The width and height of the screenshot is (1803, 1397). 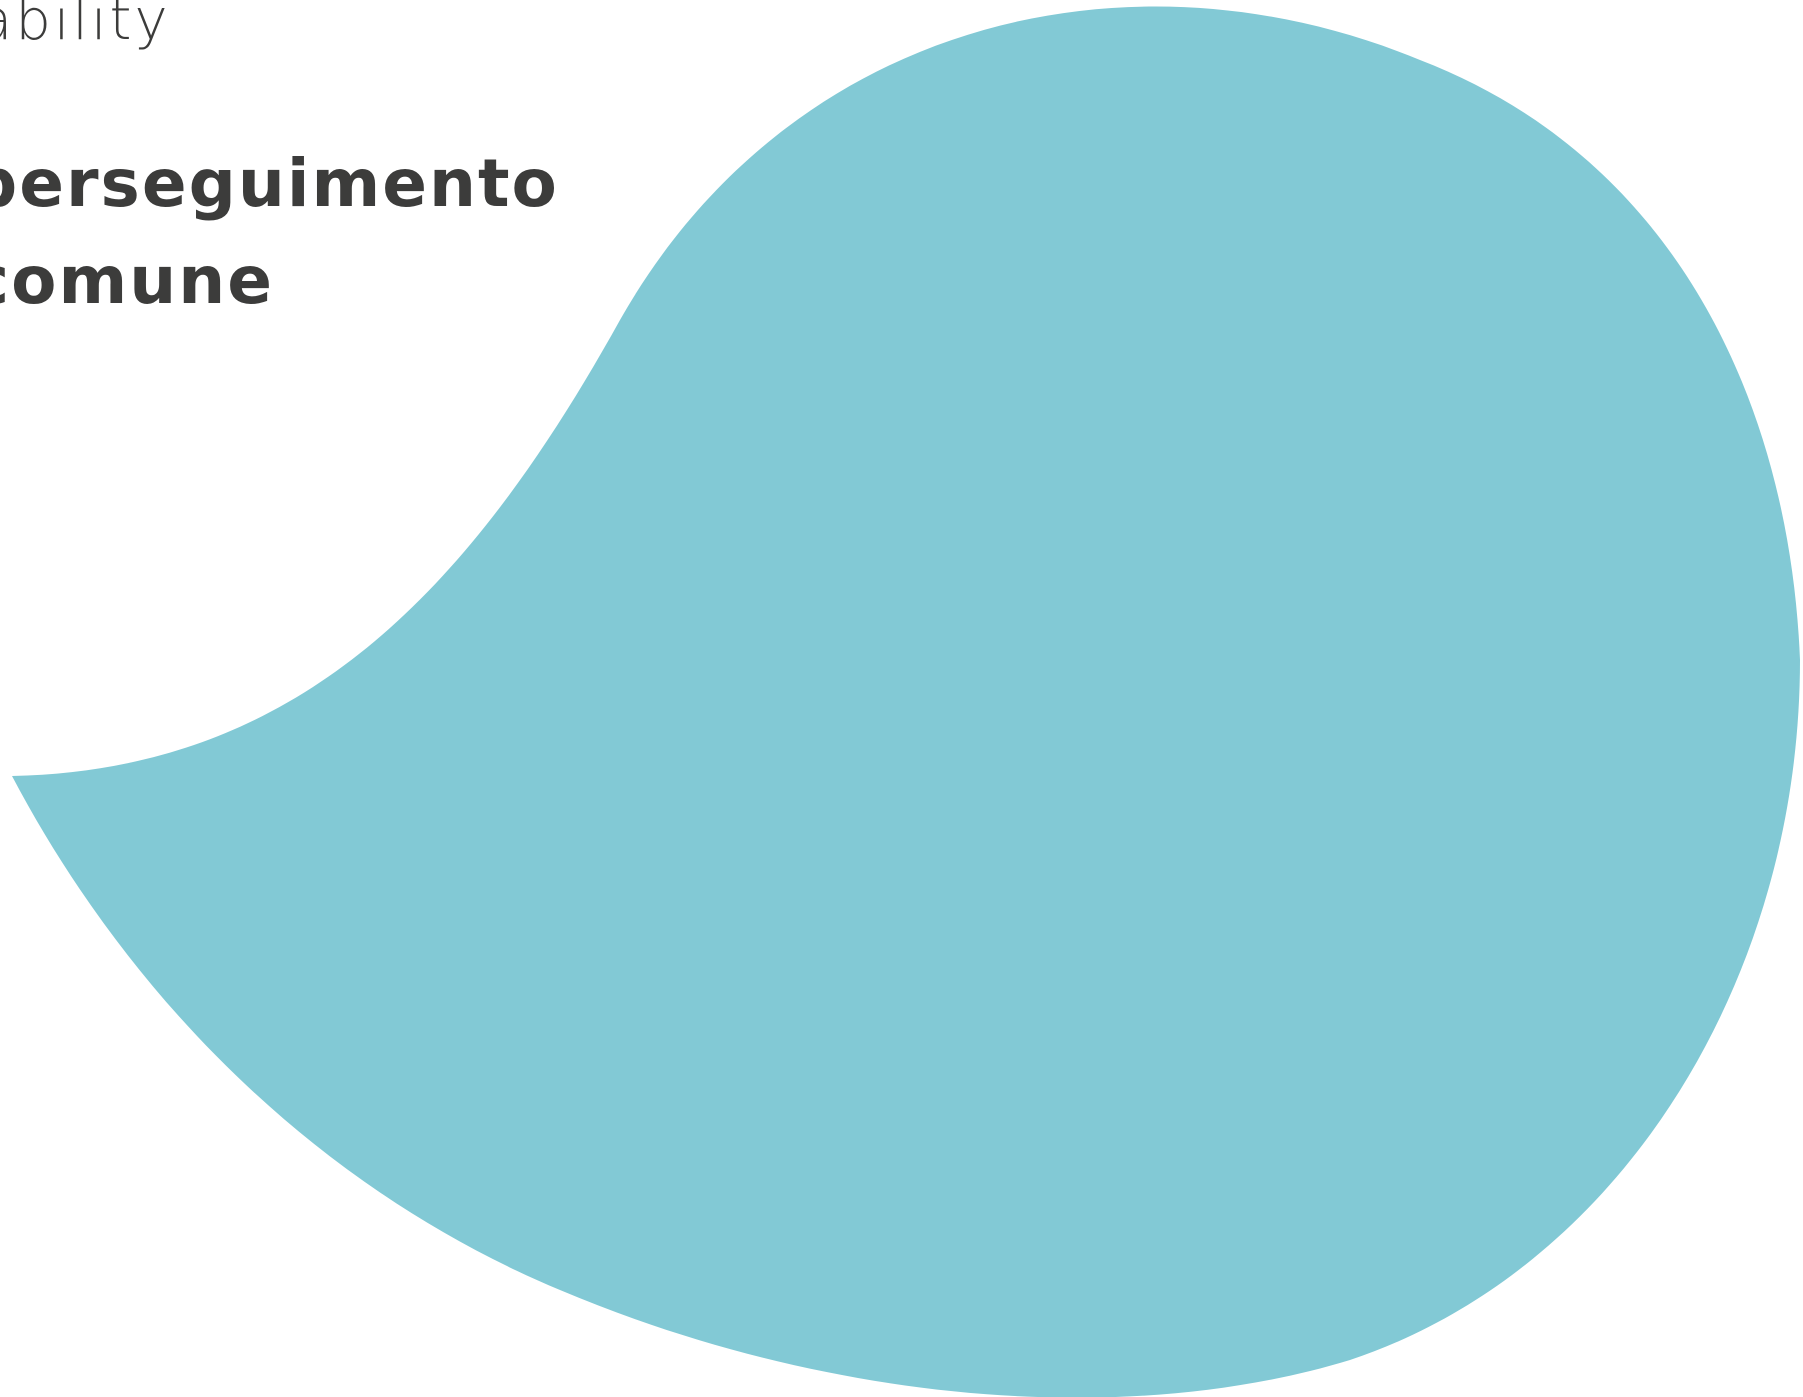 I want to click on section-kicker: ability, so click(x=85, y=26).